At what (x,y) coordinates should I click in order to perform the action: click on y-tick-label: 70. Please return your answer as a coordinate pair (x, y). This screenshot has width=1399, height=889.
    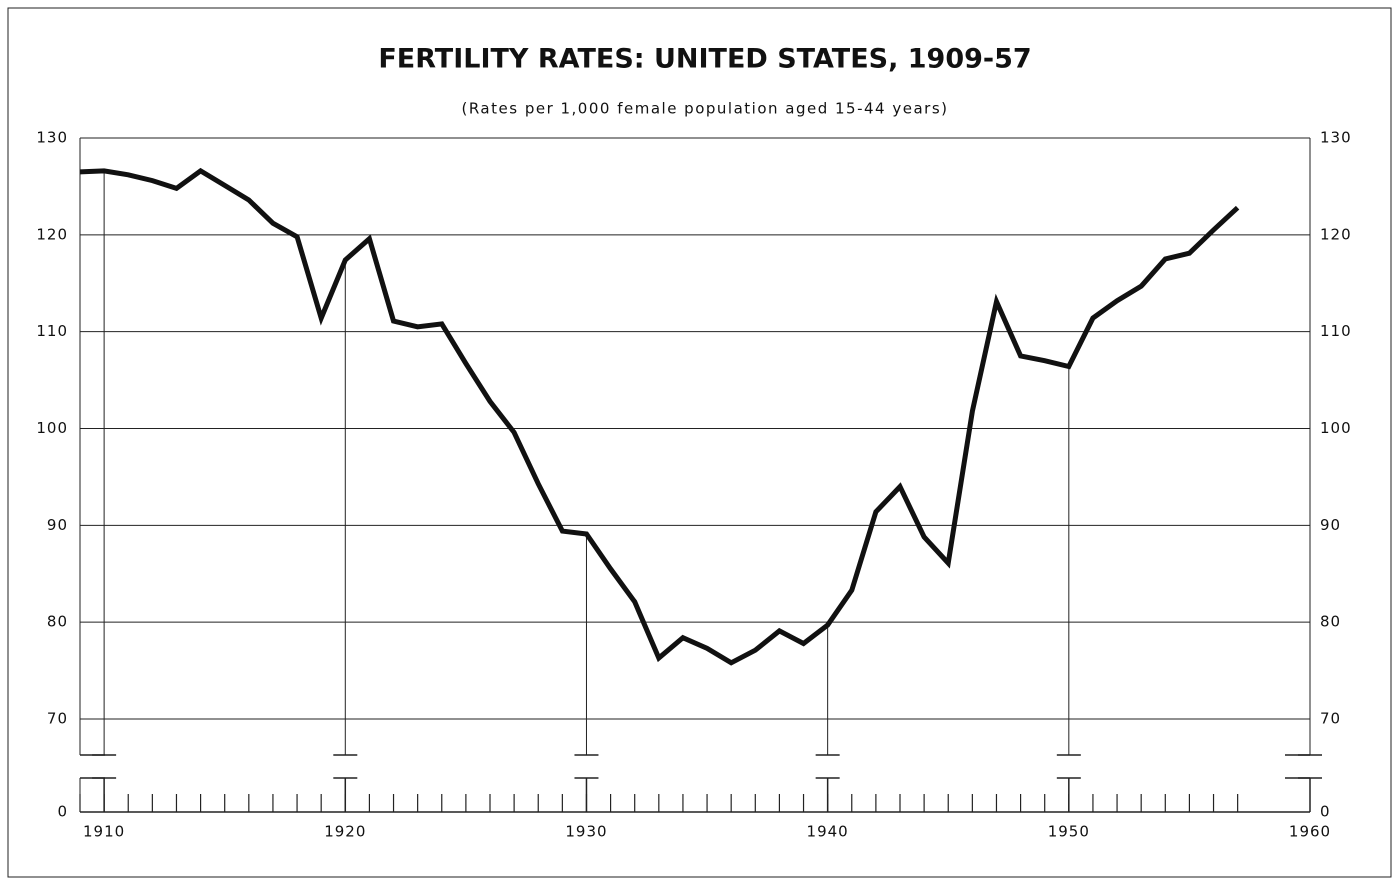
    Looking at the image, I should click on (57, 719).